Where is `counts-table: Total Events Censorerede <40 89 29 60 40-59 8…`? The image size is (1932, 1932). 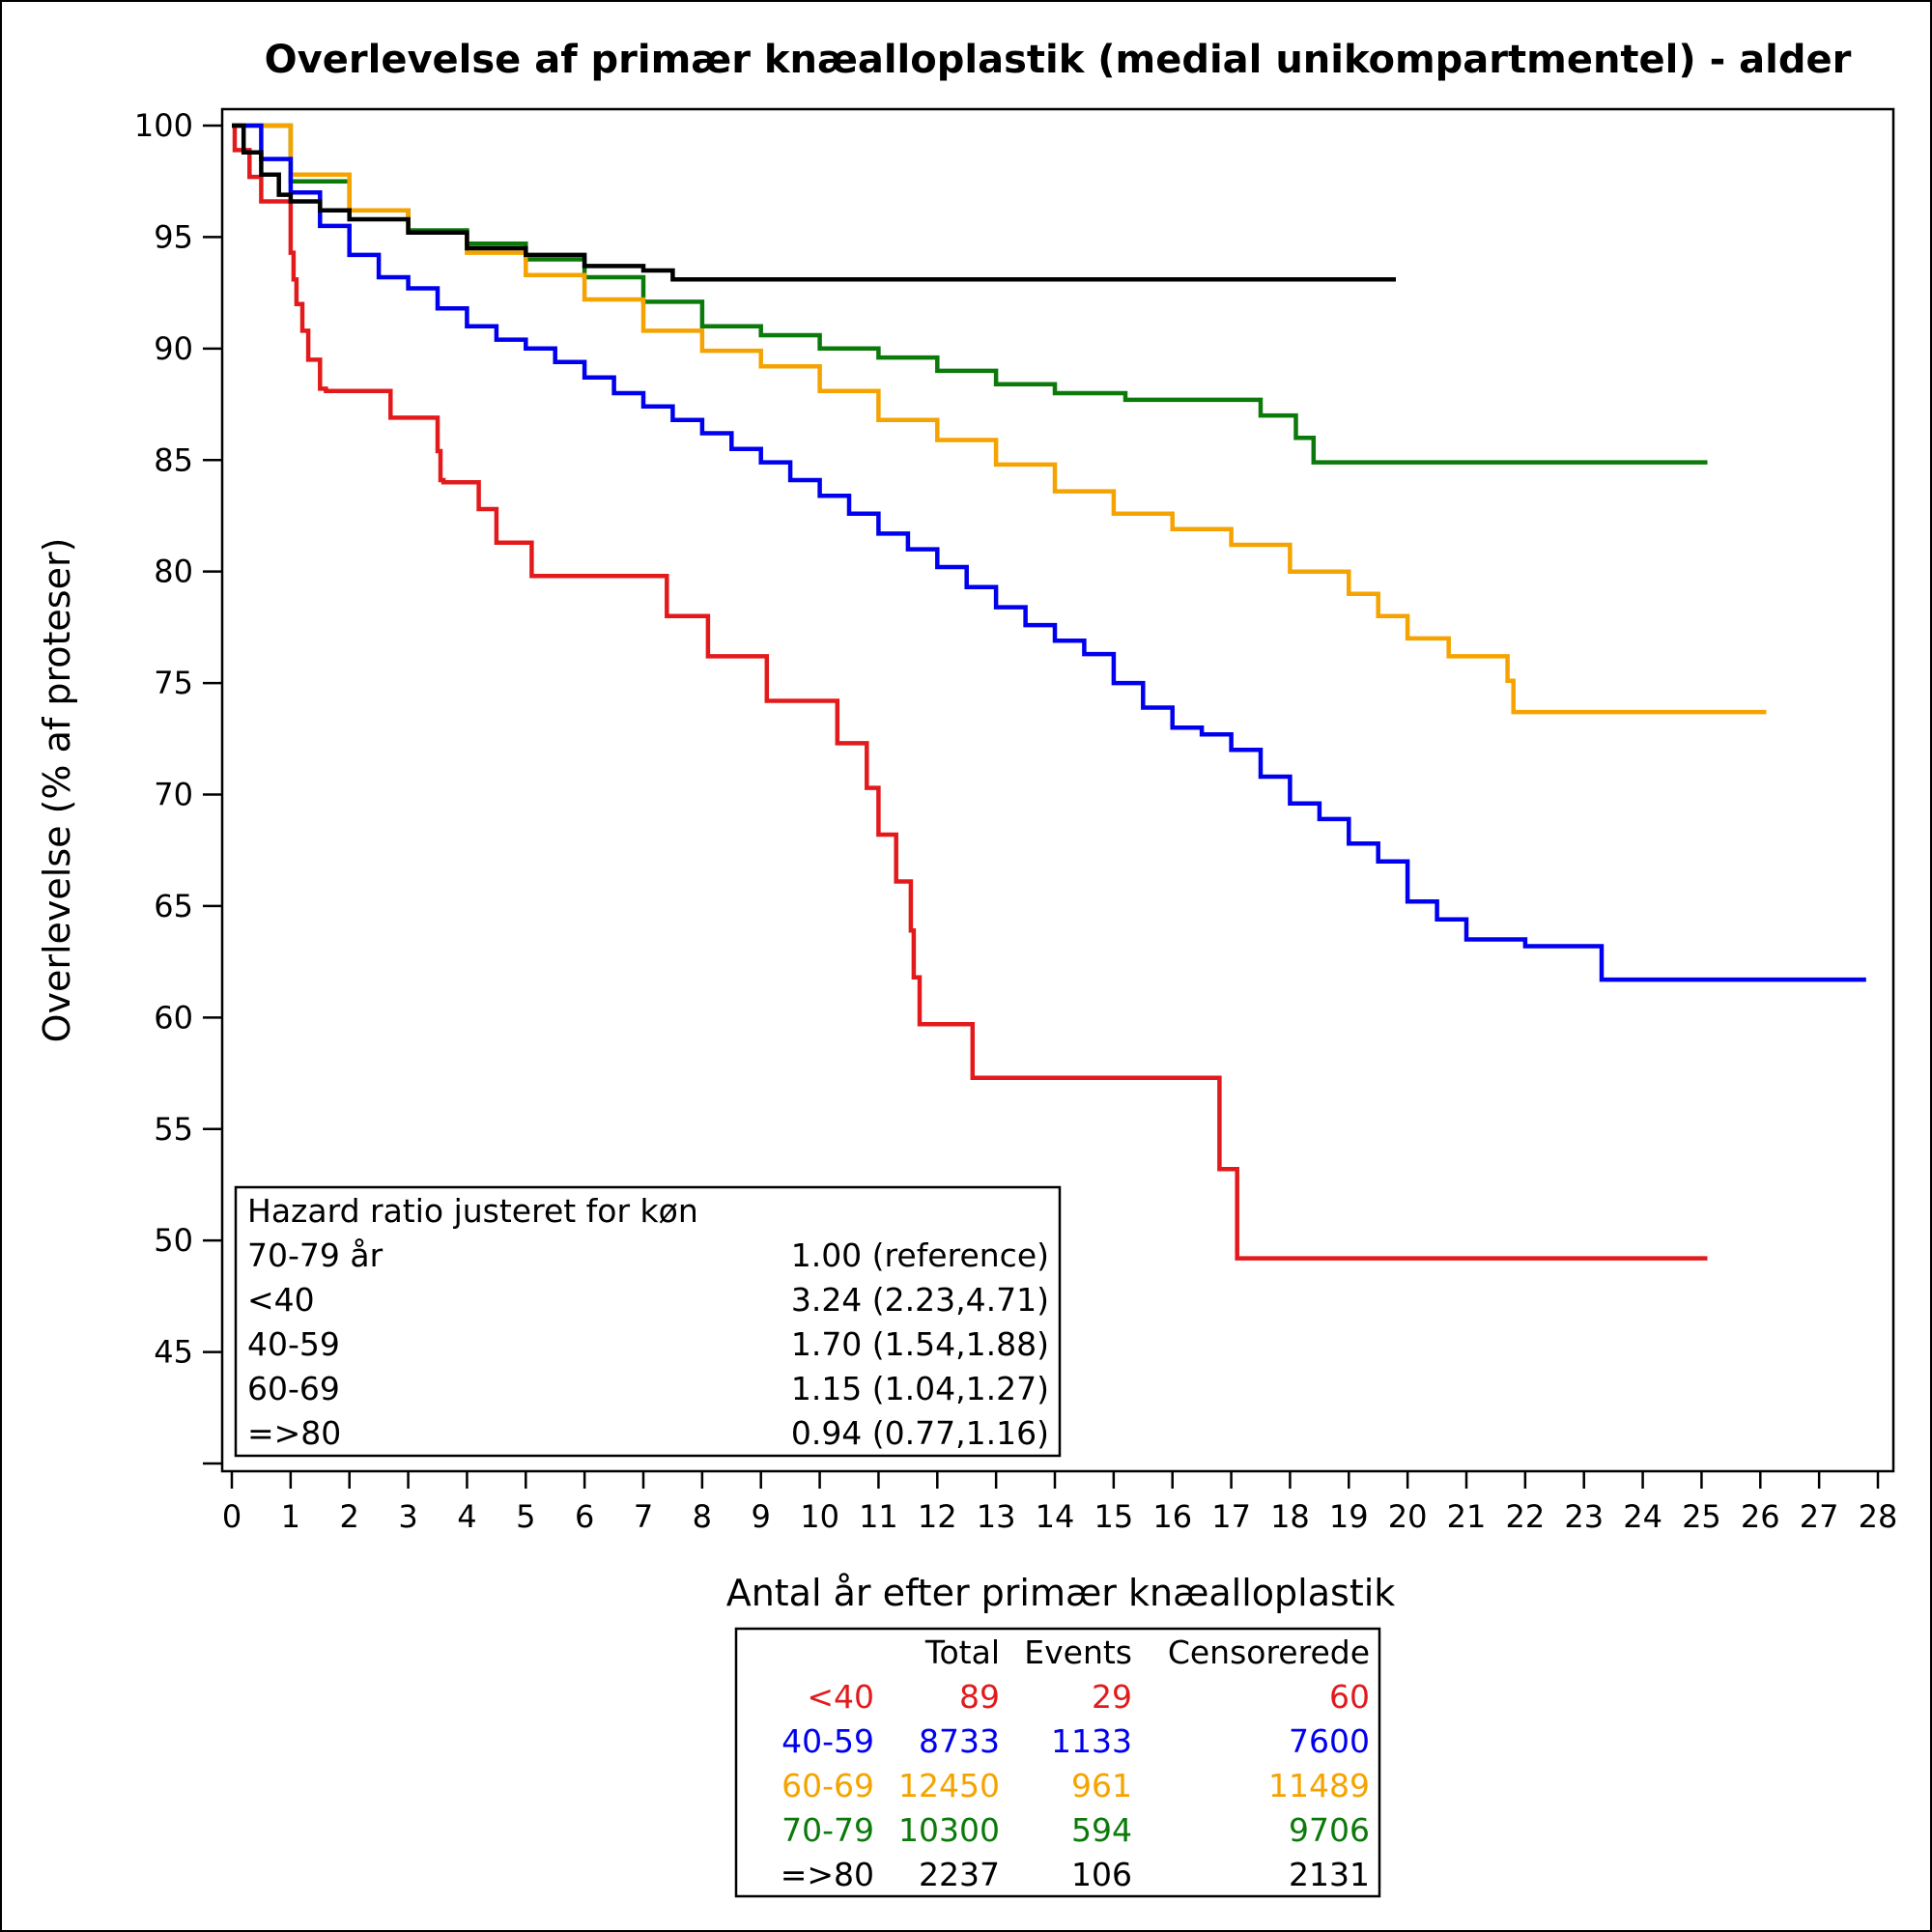 counts-table: Total Events Censorerede <40 89 29 60 40-59 8… is located at coordinates (1057, 1762).